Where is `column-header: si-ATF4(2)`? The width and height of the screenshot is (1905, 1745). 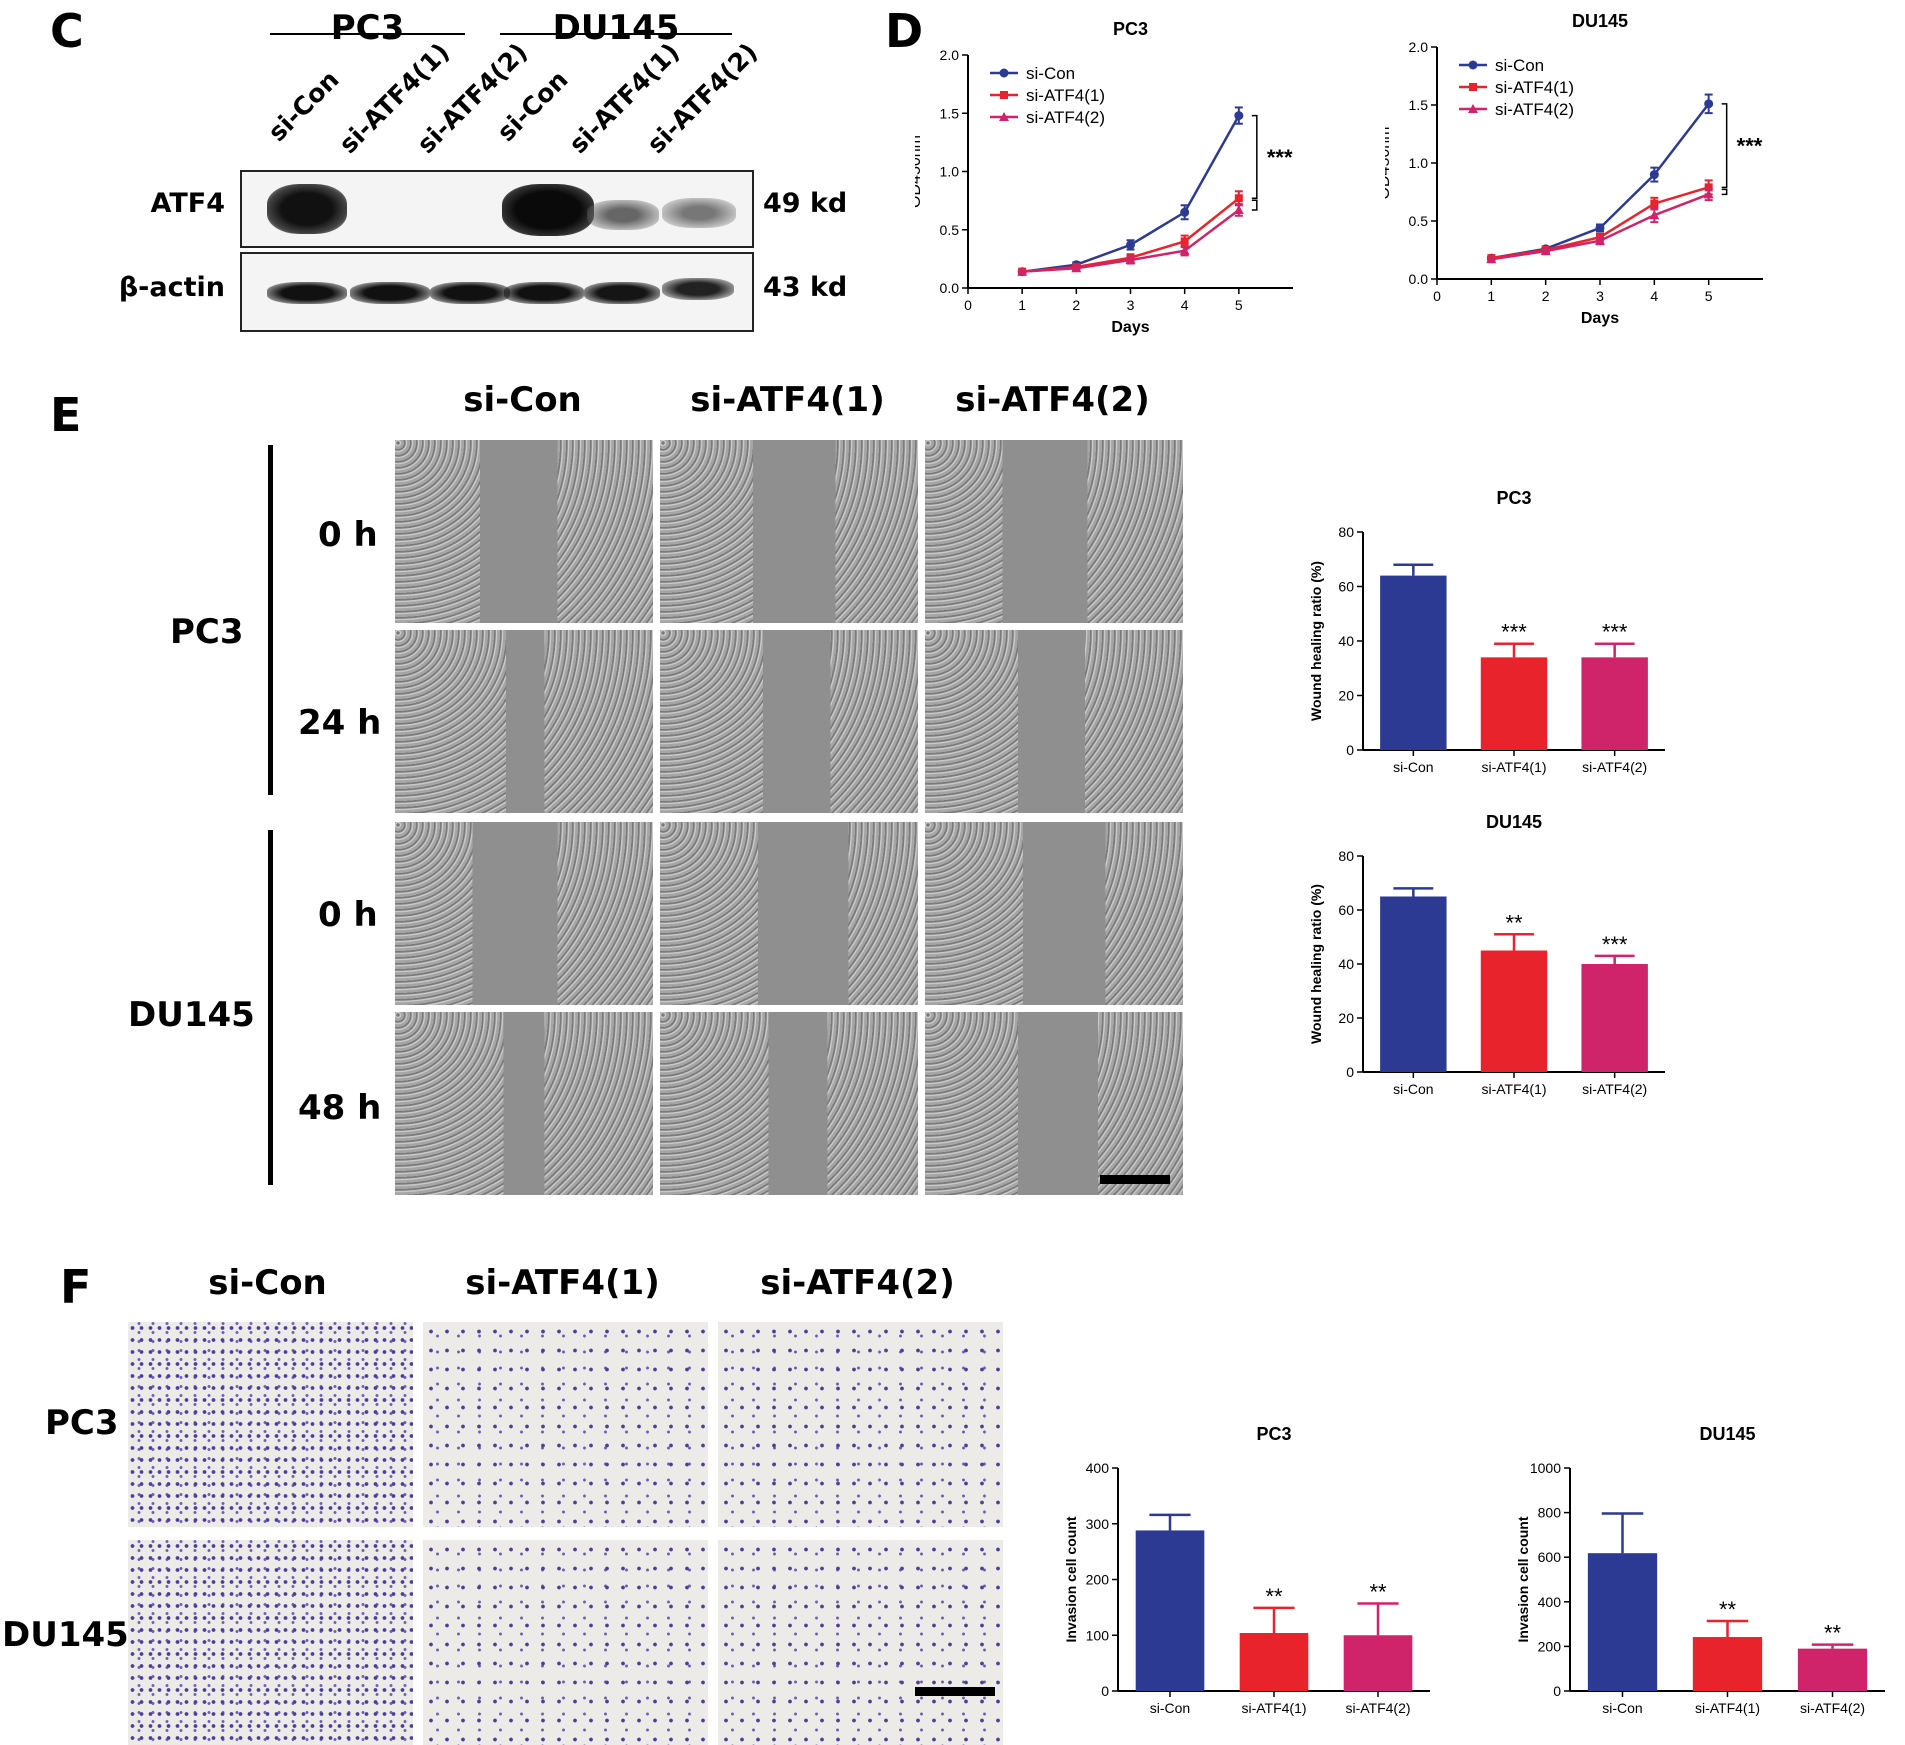
column-header: si-ATF4(2) is located at coordinates (1052, 400).